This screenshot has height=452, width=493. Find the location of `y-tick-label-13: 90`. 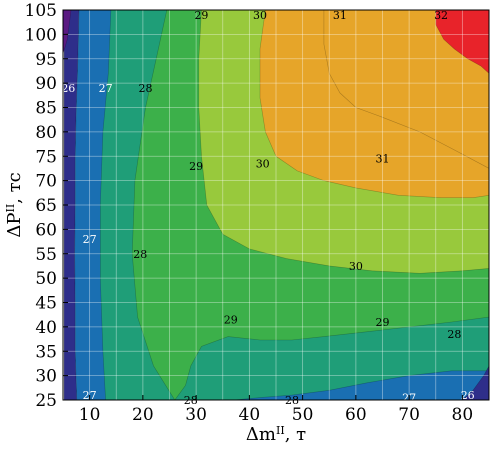

y-tick-label-13: 90 is located at coordinates (46, 84).